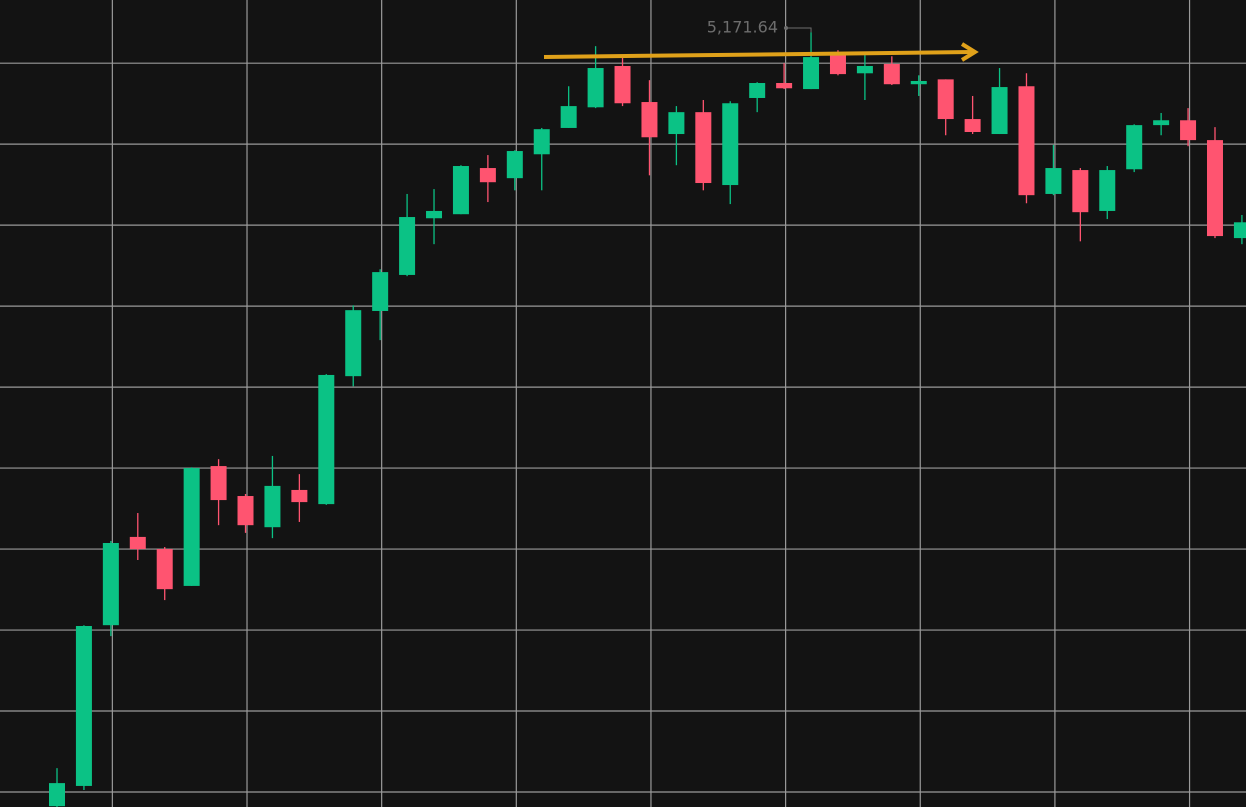 The height and width of the screenshot is (807, 1246). Describe the element at coordinates (798, 30) in the screenshot. I see `annotation-connector` at that location.